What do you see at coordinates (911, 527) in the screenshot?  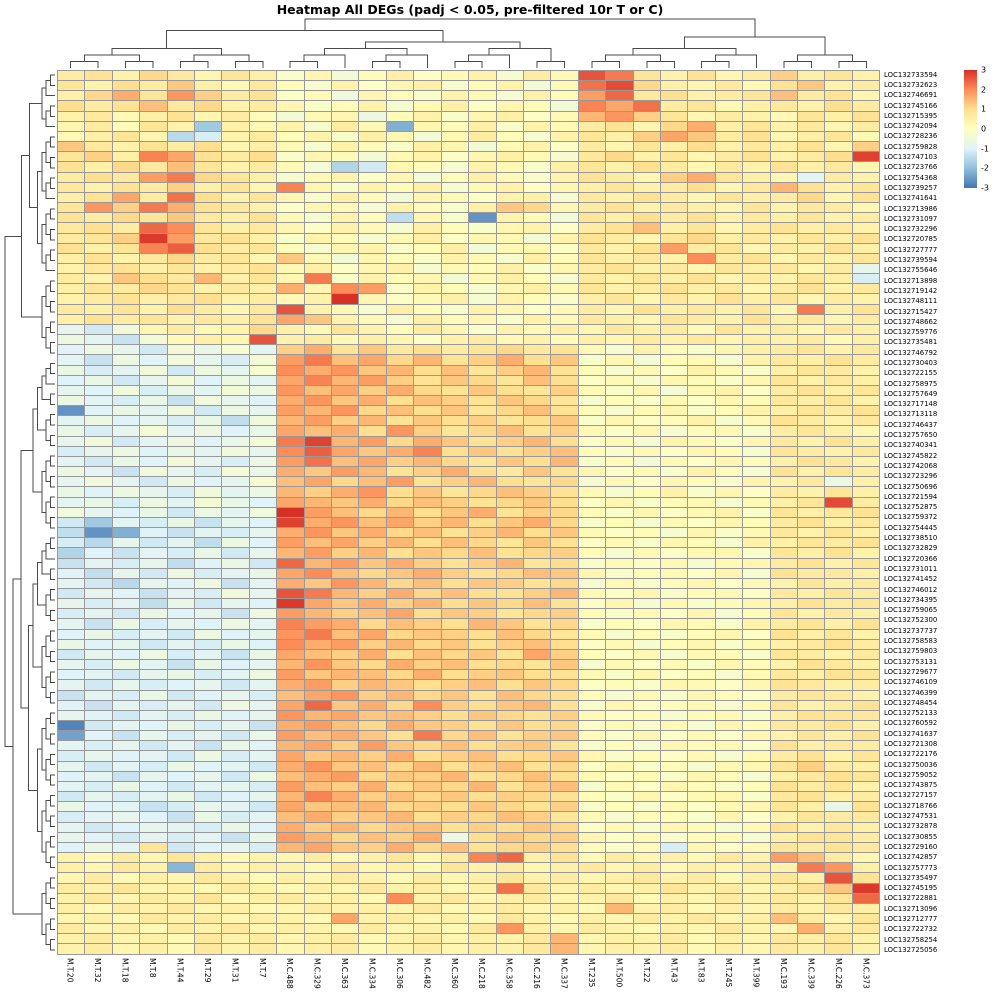 I see `row-label: LOC132754445` at bounding box center [911, 527].